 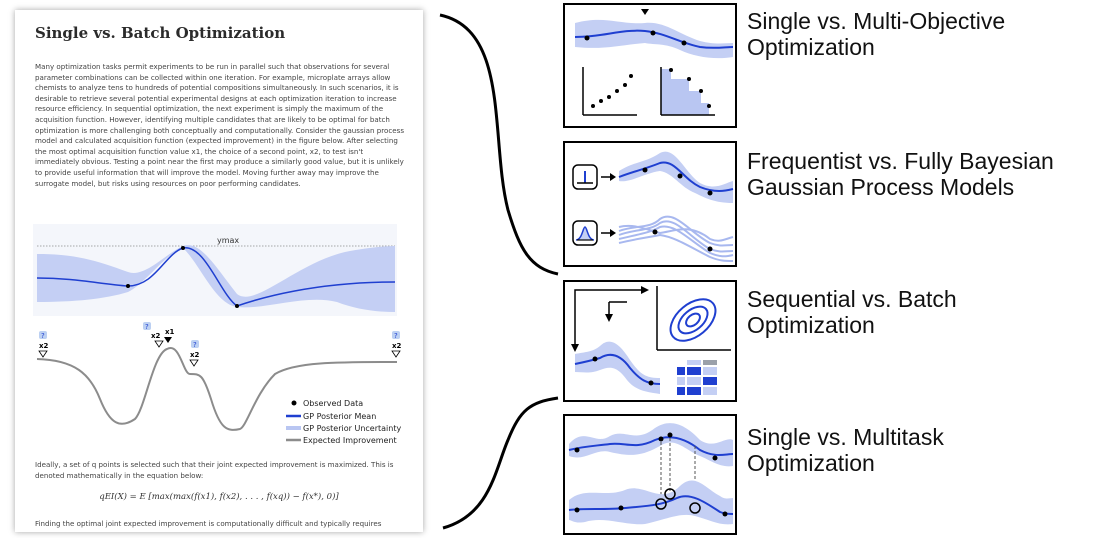 What do you see at coordinates (653, 206) in the screenshot?
I see `bayesian-gp-illustration` at bounding box center [653, 206].